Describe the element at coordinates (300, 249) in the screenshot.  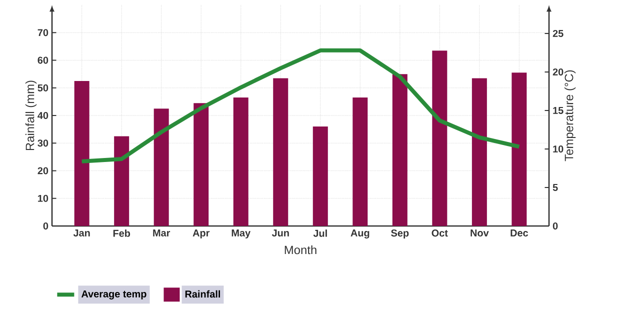
I see `x-axis-title: Month` at that location.